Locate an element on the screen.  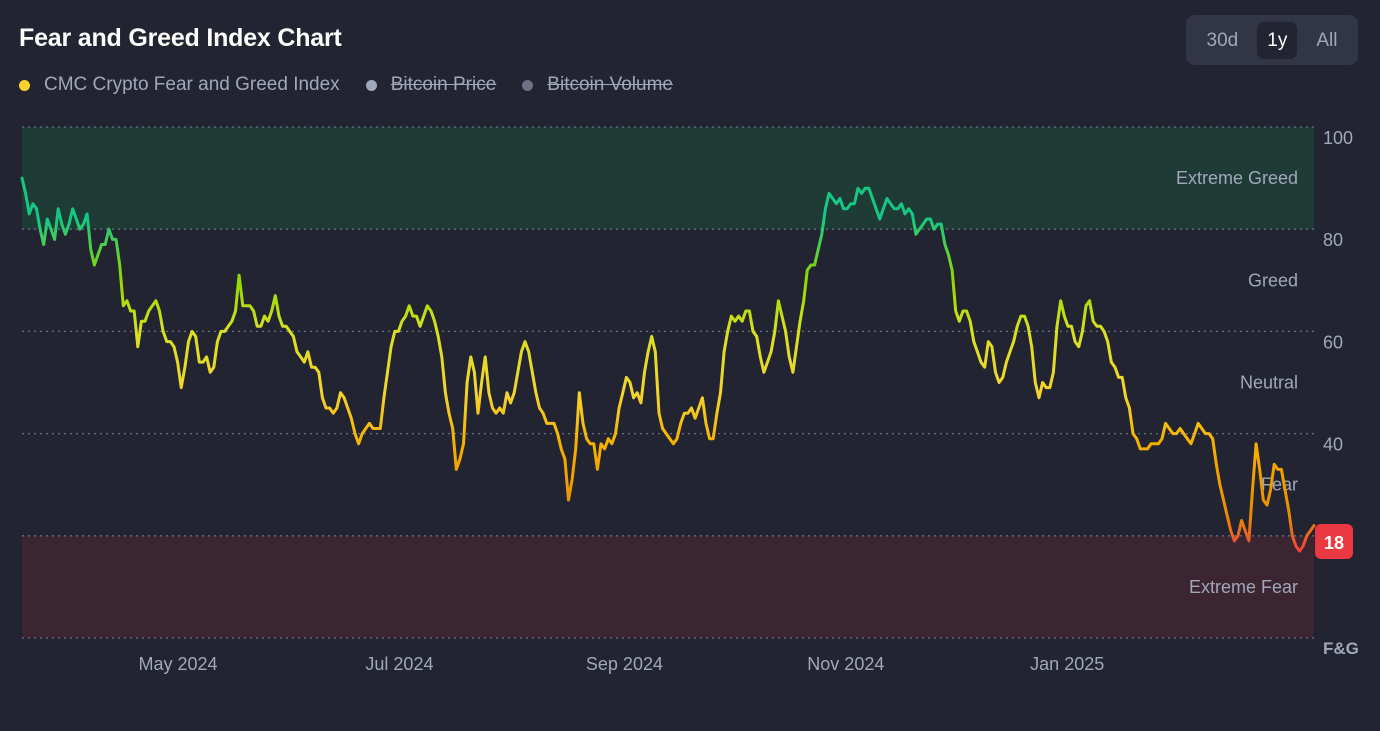
y-tick-label: 80 is located at coordinates (1333, 240).